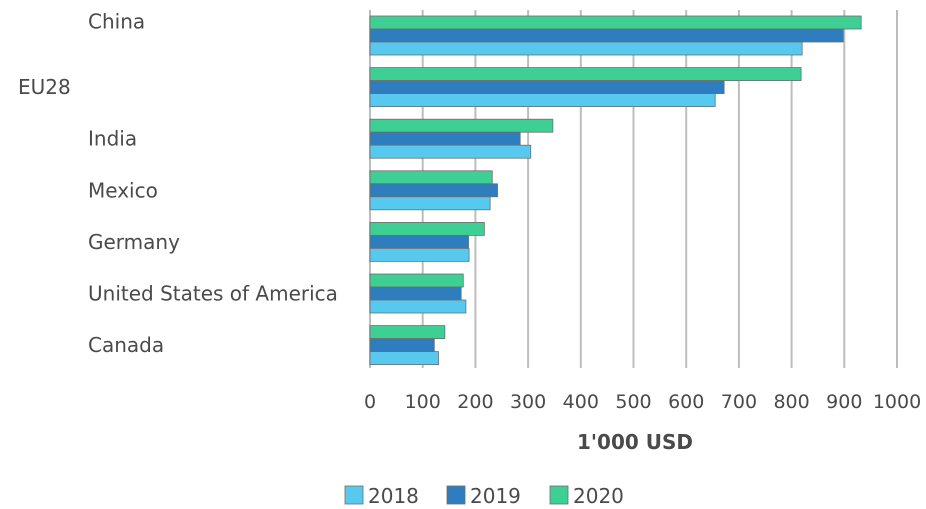 The width and height of the screenshot is (926, 509). I want to click on bar-india-2018, so click(450, 151).